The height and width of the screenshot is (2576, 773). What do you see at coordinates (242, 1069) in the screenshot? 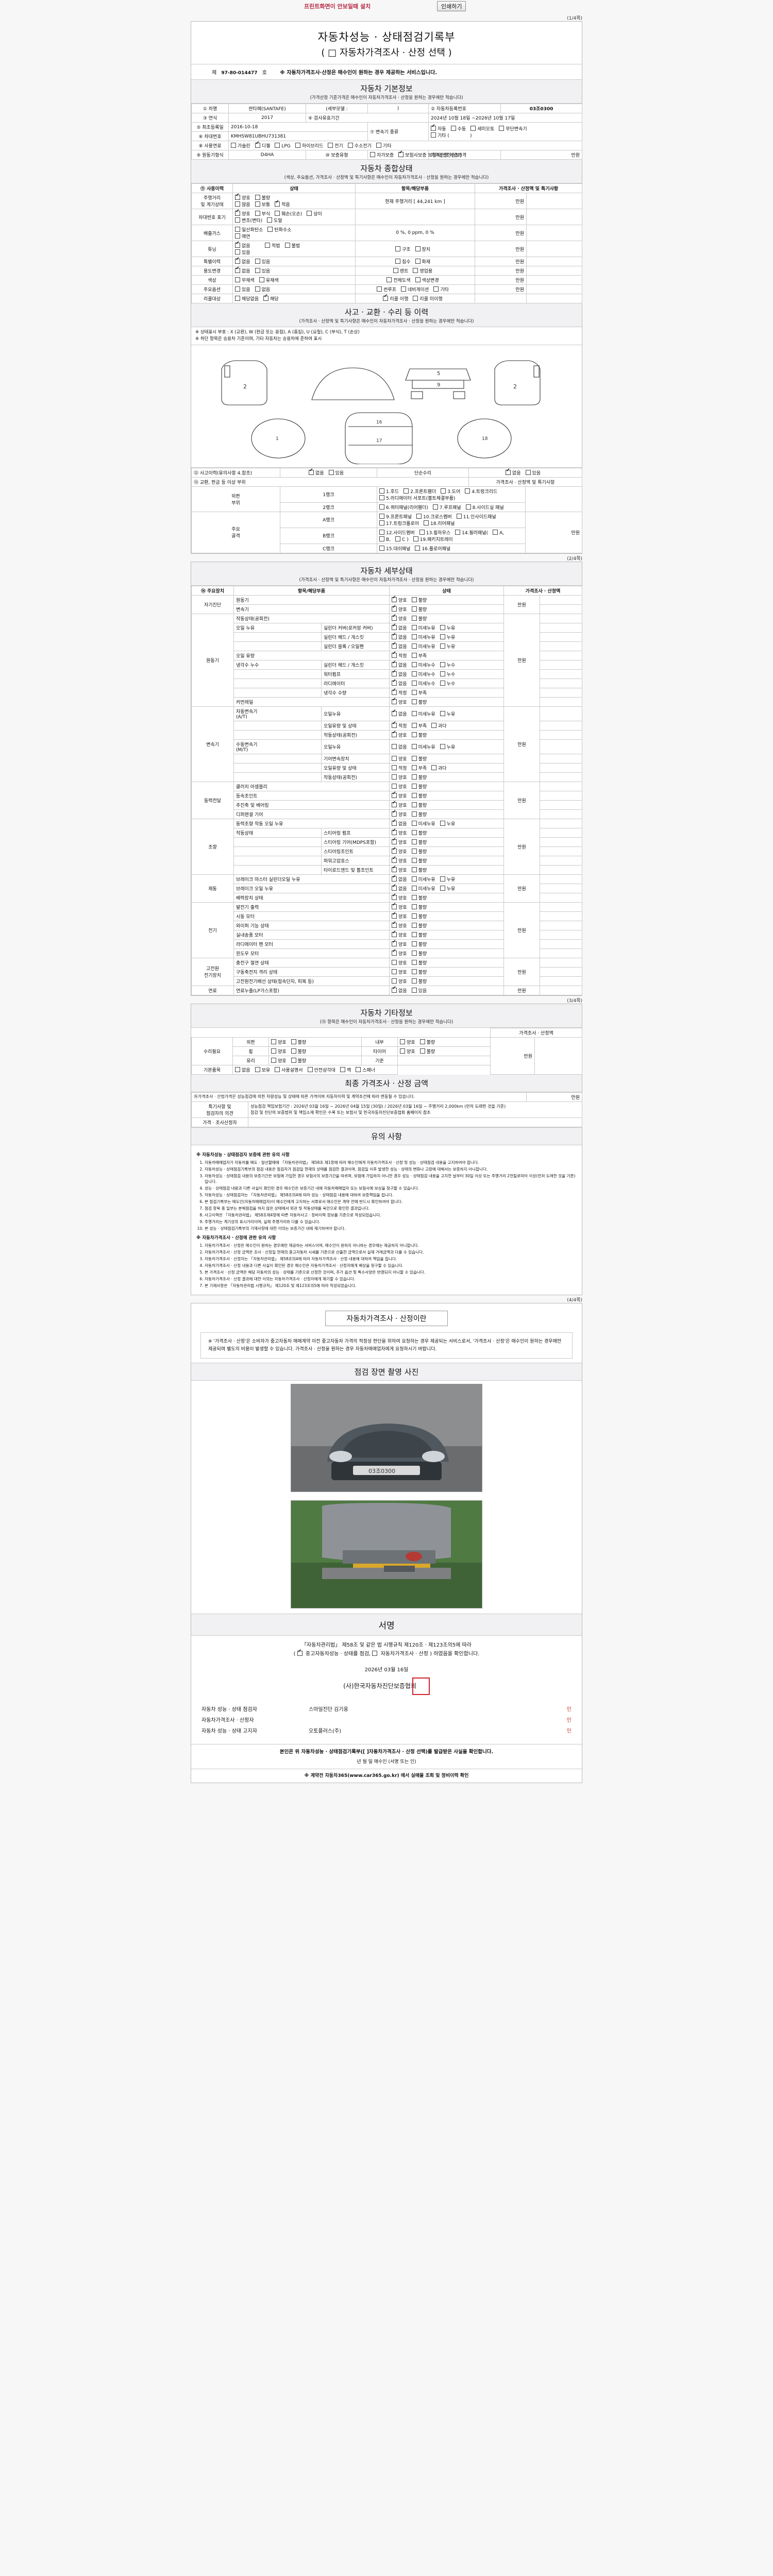
I see `basic-item-option: 없음` at bounding box center [242, 1069].